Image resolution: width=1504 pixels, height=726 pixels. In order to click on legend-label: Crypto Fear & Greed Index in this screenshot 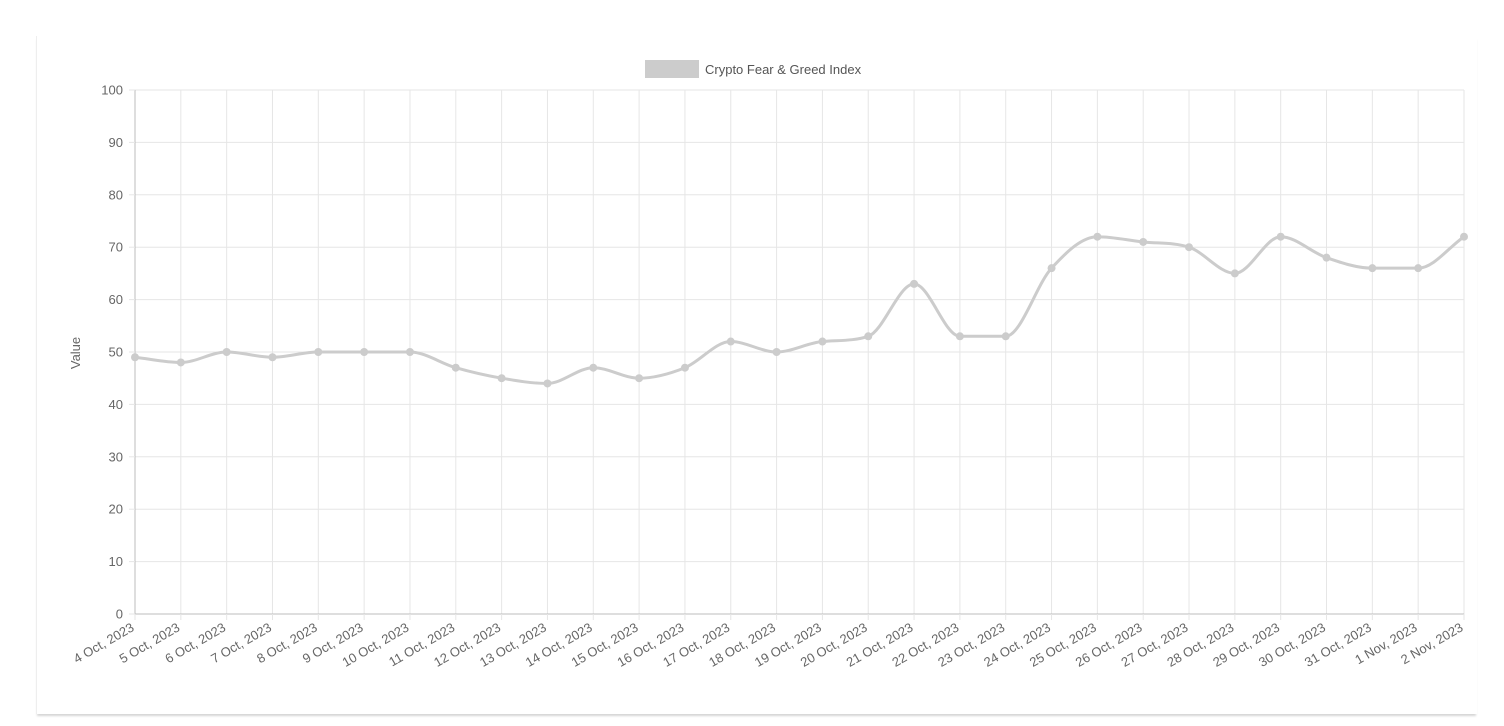, I will do `click(783, 69)`.